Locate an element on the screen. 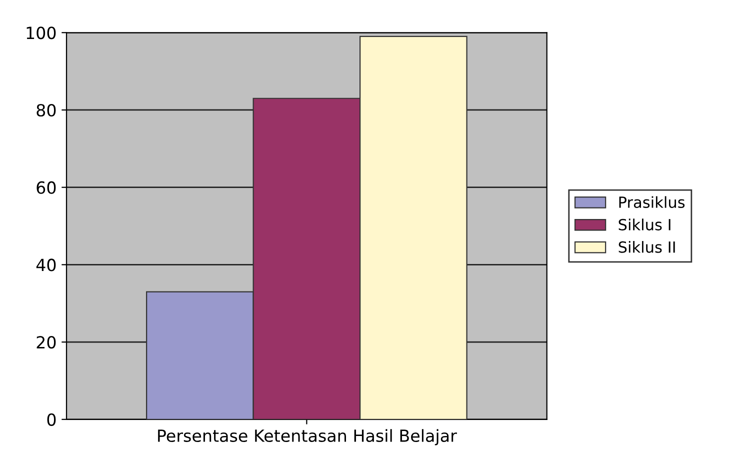 The image size is (739, 466). y-tick-label: 80 is located at coordinates (46, 110).